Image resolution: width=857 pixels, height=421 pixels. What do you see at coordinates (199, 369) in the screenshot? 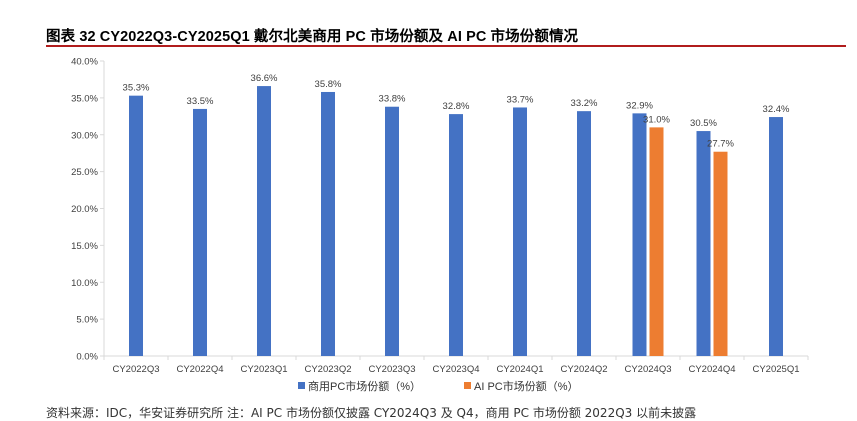
I see `x-tick-label: CY2022Q4` at bounding box center [199, 369].